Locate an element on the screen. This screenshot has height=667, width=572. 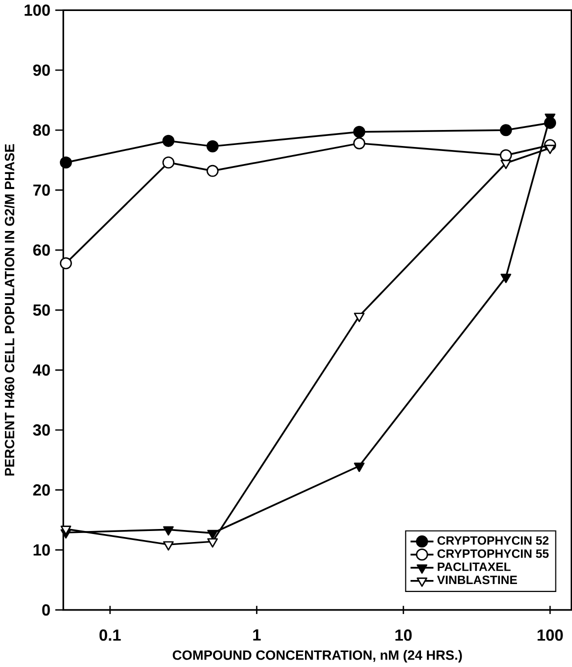
y-tick-label: 80 is located at coordinates (41, 130).